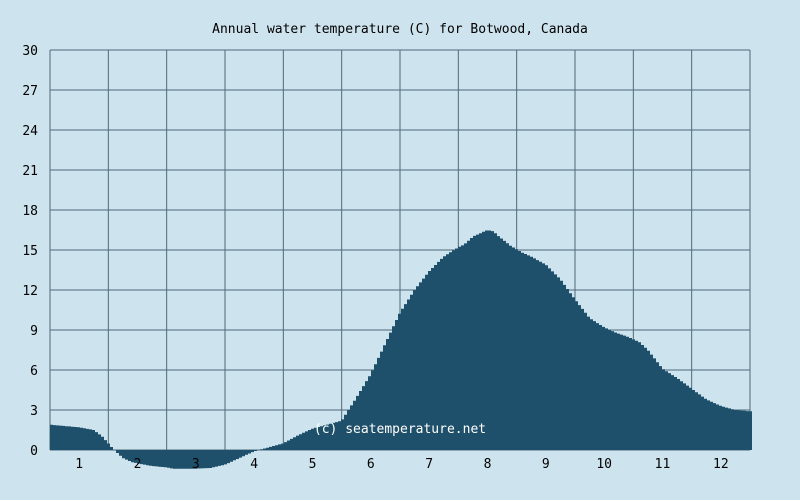 The width and height of the screenshot is (800, 500). I want to click on watermark: (c) seatemperature.net, so click(400, 429).